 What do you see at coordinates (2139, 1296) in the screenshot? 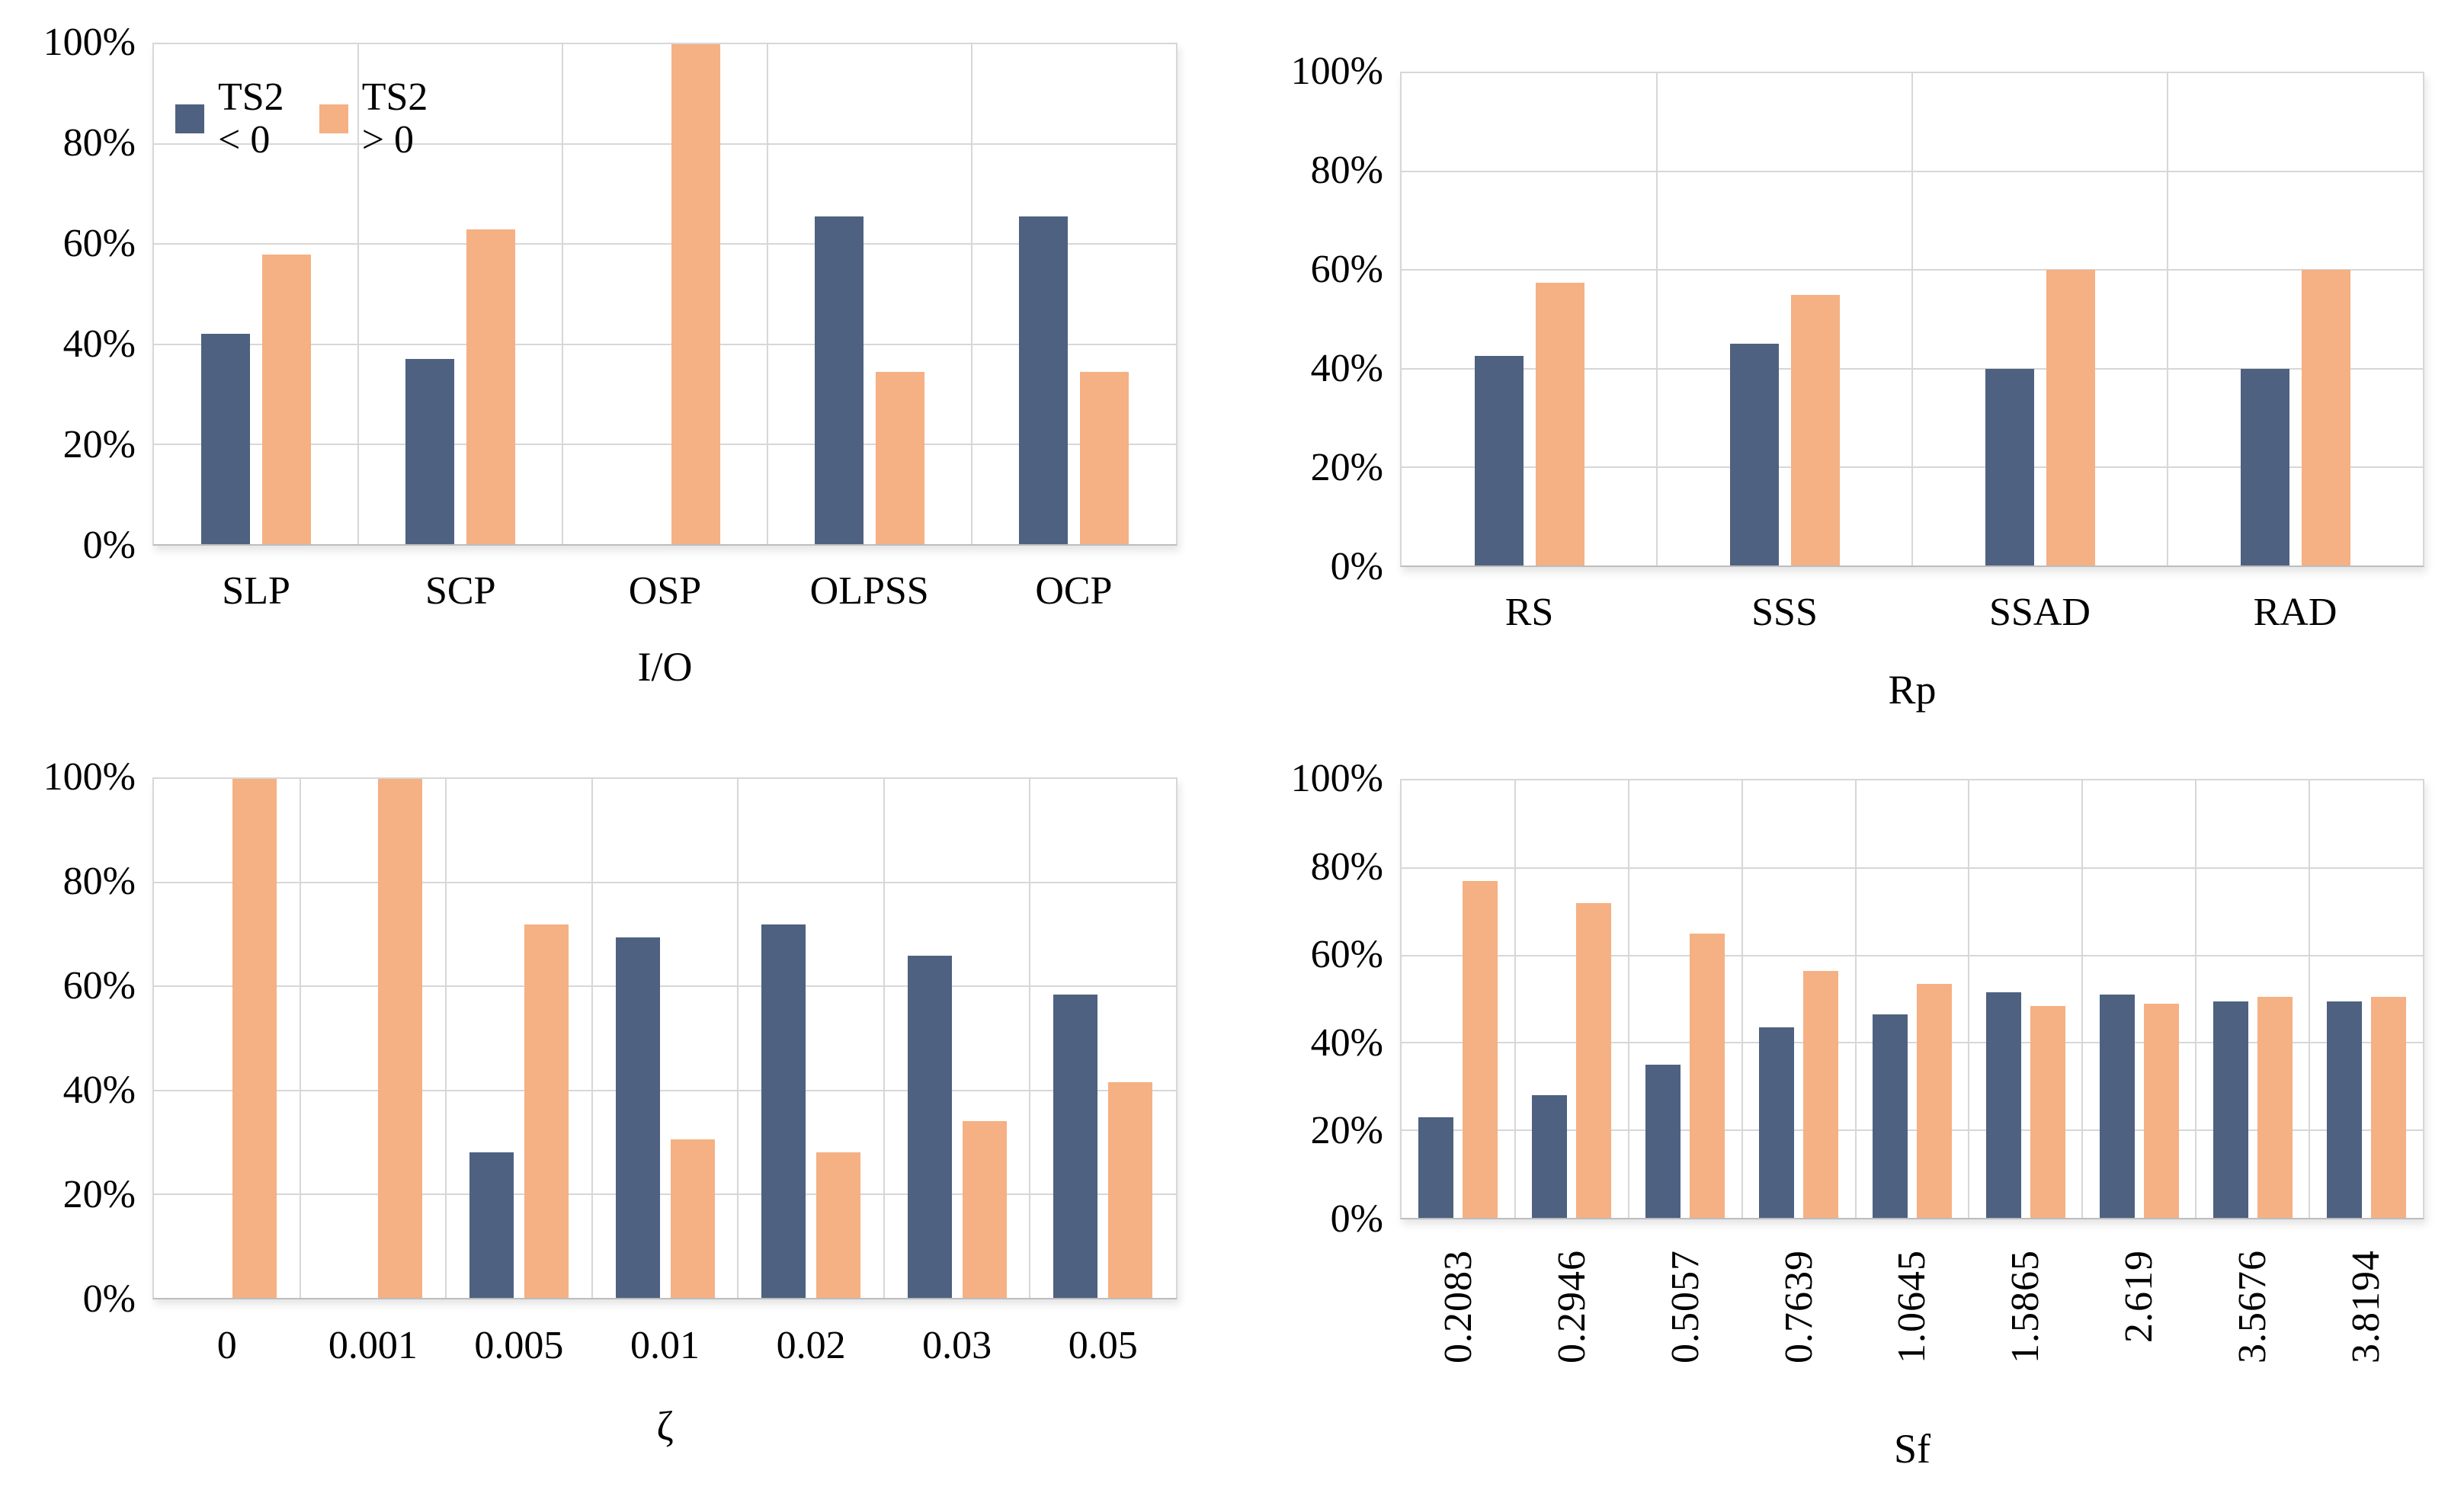
I see `x-tick-text: 2.619` at bounding box center [2139, 1296].